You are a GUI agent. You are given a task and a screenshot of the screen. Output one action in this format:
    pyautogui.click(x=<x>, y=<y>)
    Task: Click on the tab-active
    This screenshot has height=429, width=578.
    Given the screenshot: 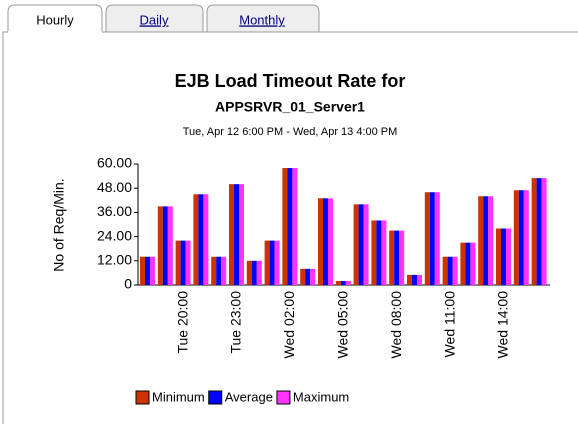 What is the action you would take?
    pyautogui.click(x=55, y=18)
    